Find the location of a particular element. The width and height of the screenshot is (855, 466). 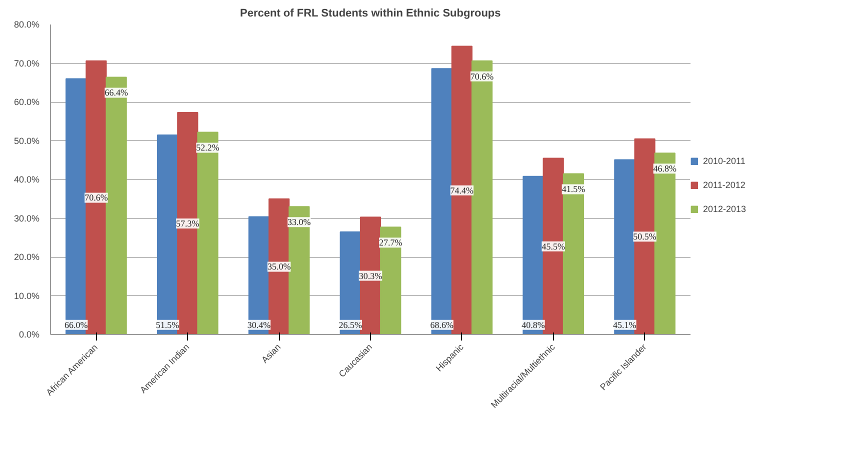

y-tick-label: 30.0% is located at coordinates (27, 218).